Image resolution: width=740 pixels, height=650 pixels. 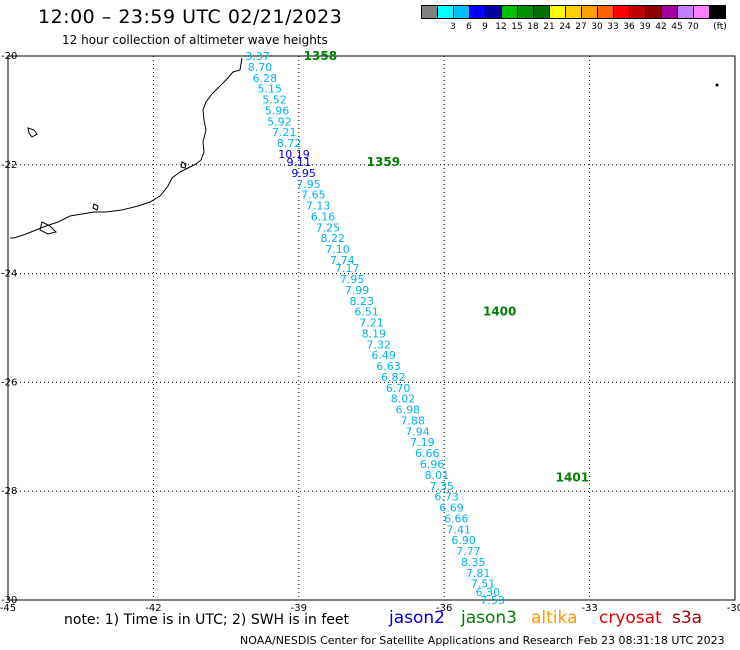 What do you see at coordinates (499, 312) in the screenshot?
I see `orbit-number-label: 1400` at bounding box center [499, 312].